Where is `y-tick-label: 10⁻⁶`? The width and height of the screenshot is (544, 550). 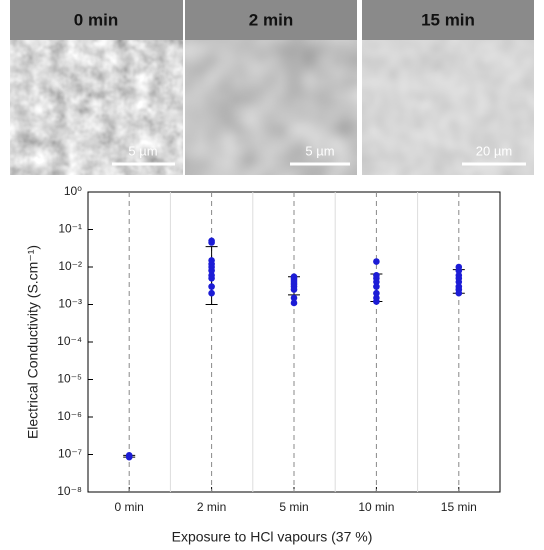
y-tick-label: 10⁻⁶ is located at coordinates (69, 416).